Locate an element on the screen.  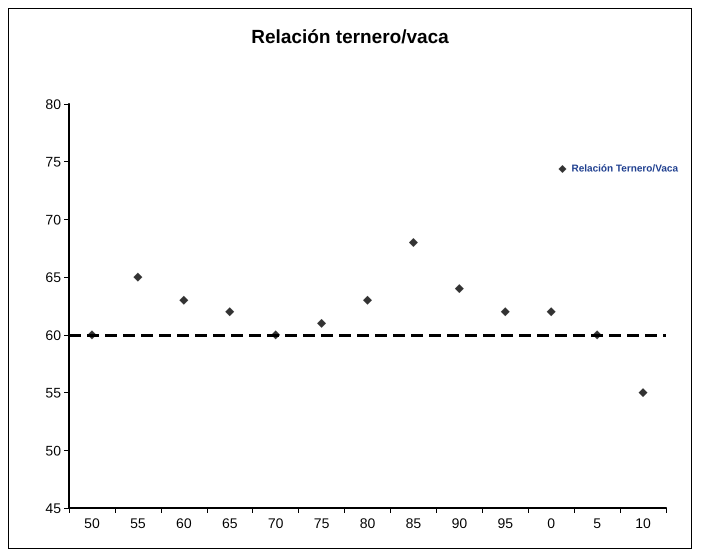
y-tick-label: 60 is located at coordinates (53, 334).